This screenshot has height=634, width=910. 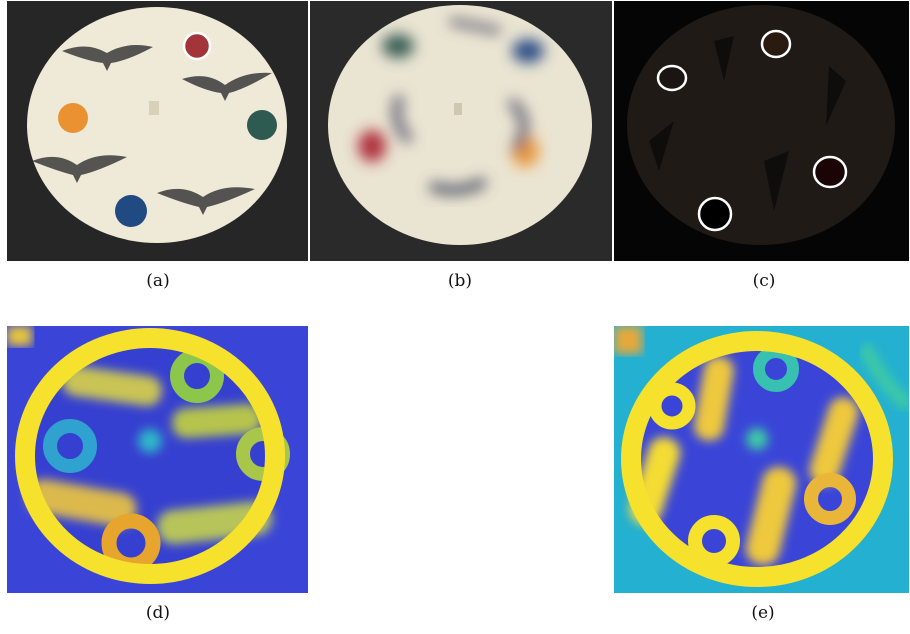 I want to click on panel-d-heatmap, so click(x=157, y=459).